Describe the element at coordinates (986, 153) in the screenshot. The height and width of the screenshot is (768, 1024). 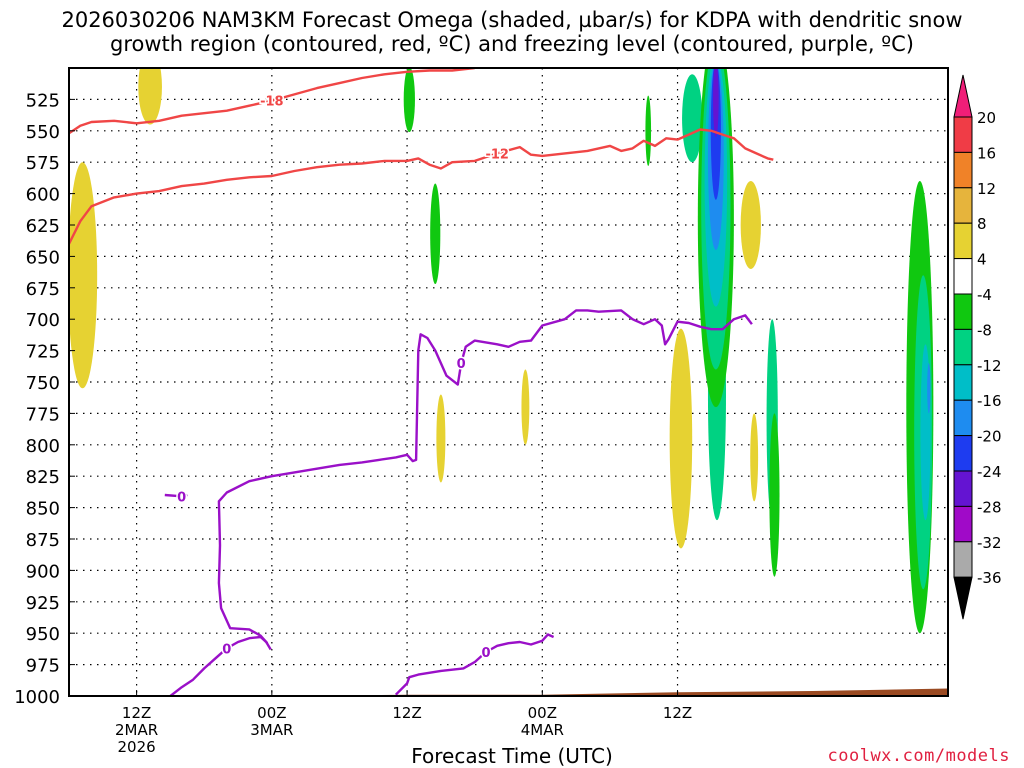
I see `colorbar-label: 16` at that location.